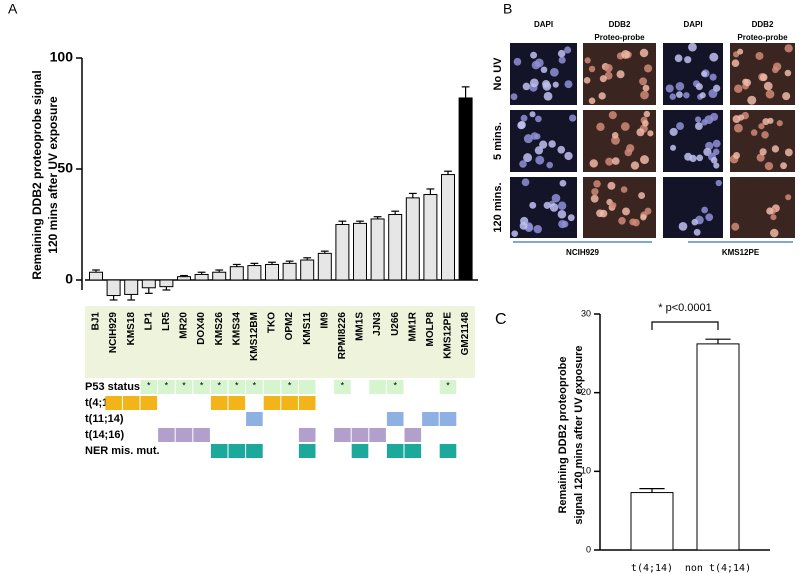  I want to click on x-tick-label: KMS18, so click(131, 329).